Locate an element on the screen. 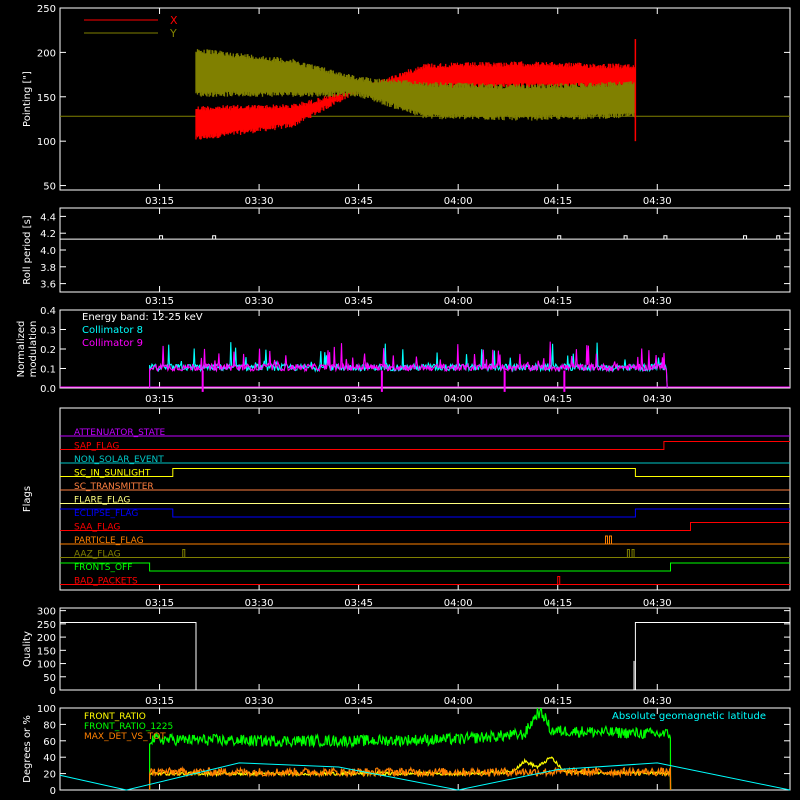 This screenshot has width=800, height=800. modulation-dips is located at coordinates (383, 381).